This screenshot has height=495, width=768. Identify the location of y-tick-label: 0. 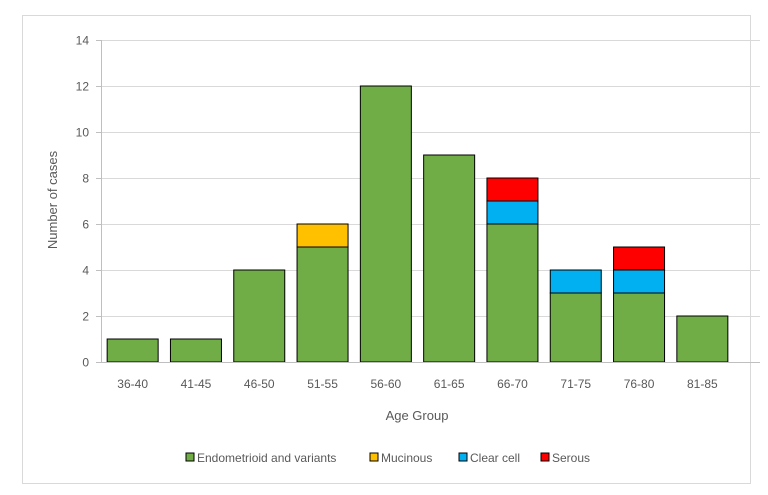
(85, 363).